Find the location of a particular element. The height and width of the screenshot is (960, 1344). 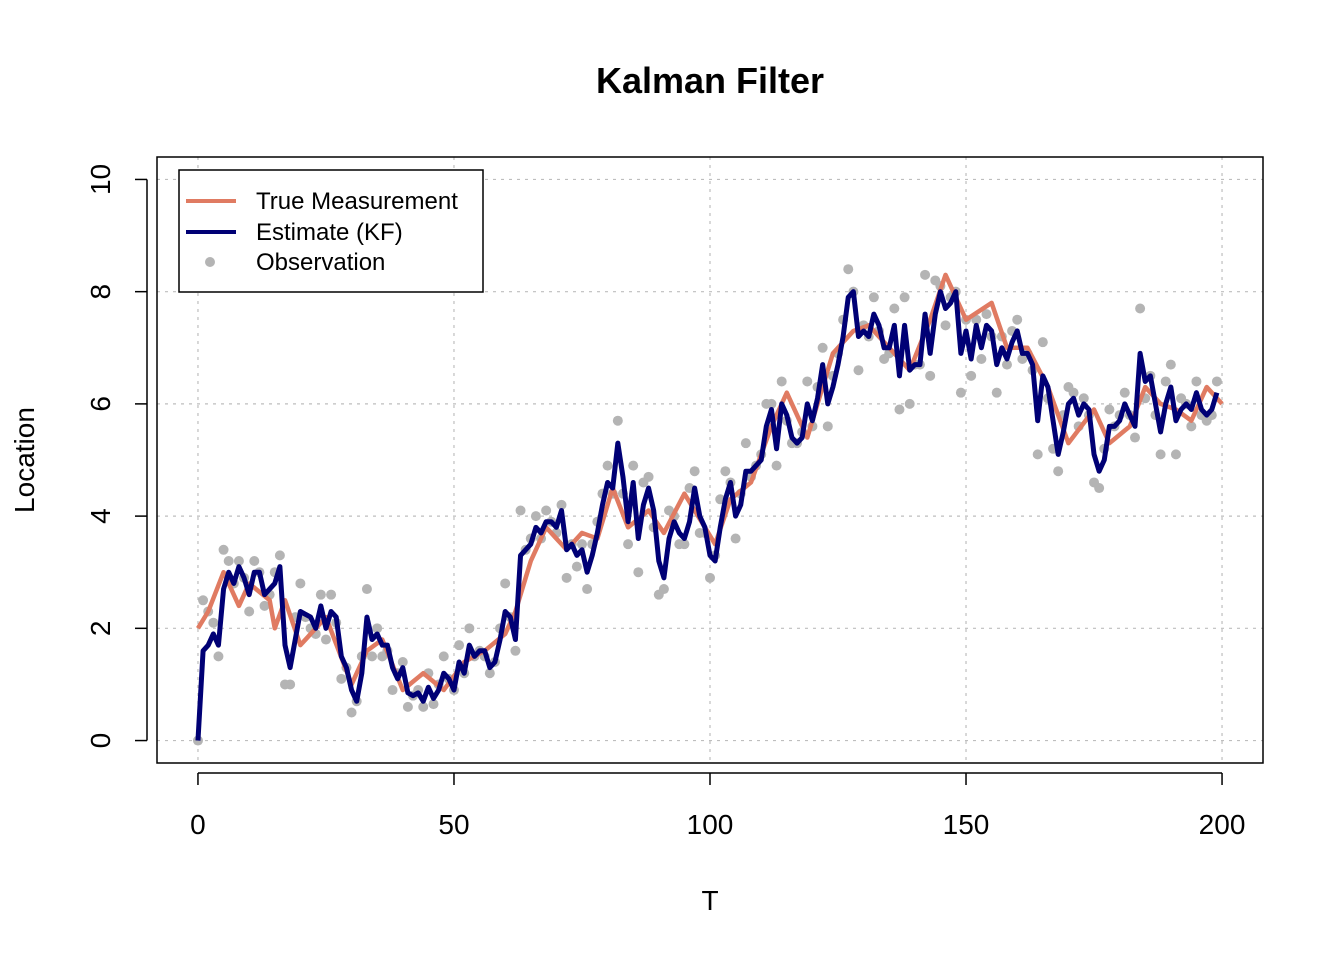

y-tick-label: 10 is located at coordinates (100, 179).